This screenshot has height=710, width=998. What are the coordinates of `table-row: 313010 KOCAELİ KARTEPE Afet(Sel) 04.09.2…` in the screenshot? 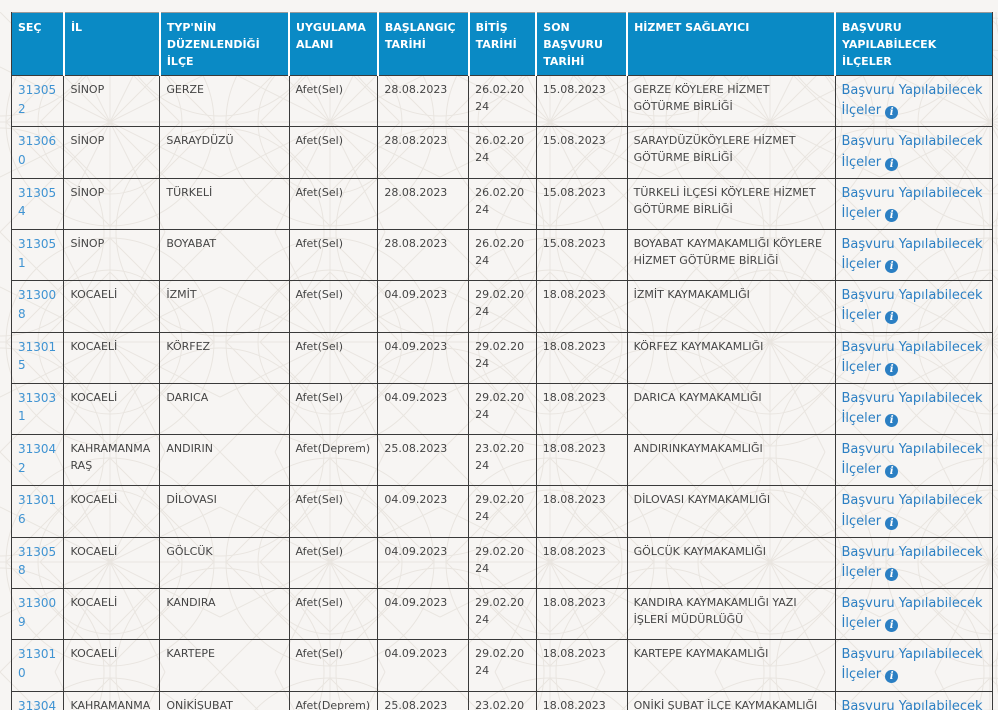 It's located at (501, 665).